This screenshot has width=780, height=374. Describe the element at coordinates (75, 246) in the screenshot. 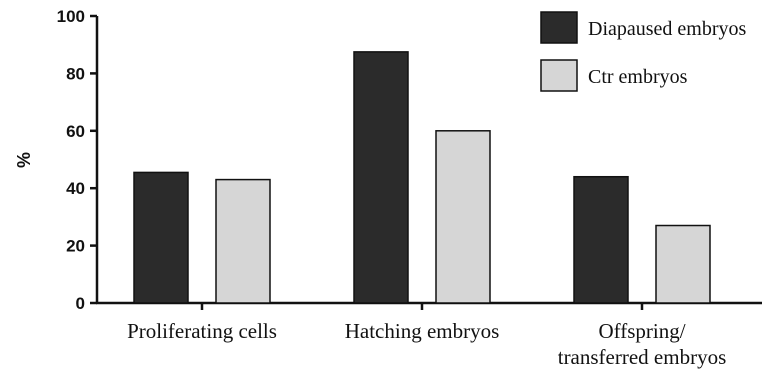

I see `y-tick-label: 20` at that location.